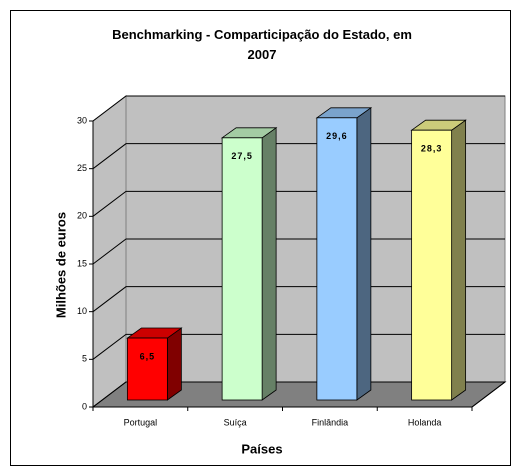  What do you see at coordinates (235, 422) in the screenshot?
I see `x-tick-label: Suíça` at bounding box center [235, 422].